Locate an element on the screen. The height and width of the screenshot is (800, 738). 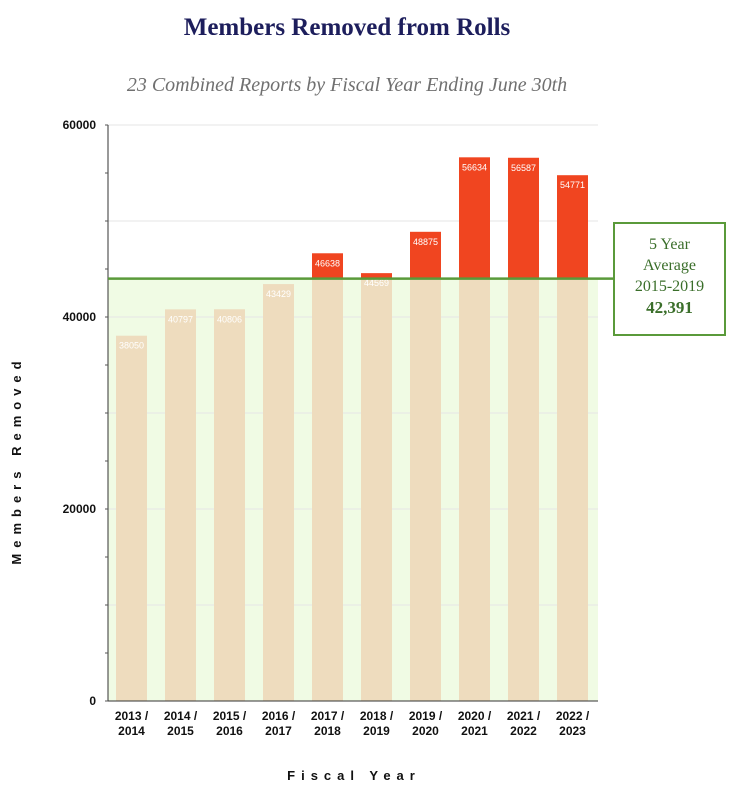
y-tick-label: 0 is located at coordinates (92, 701).